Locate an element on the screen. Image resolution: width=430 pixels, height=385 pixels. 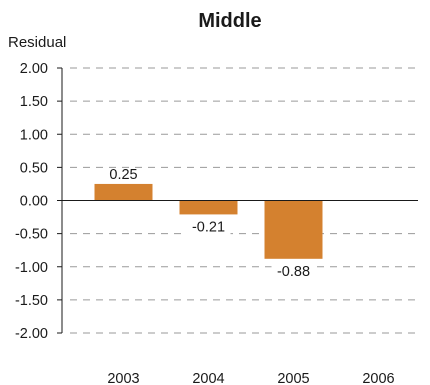
bars is located at coordinates (208, 221).